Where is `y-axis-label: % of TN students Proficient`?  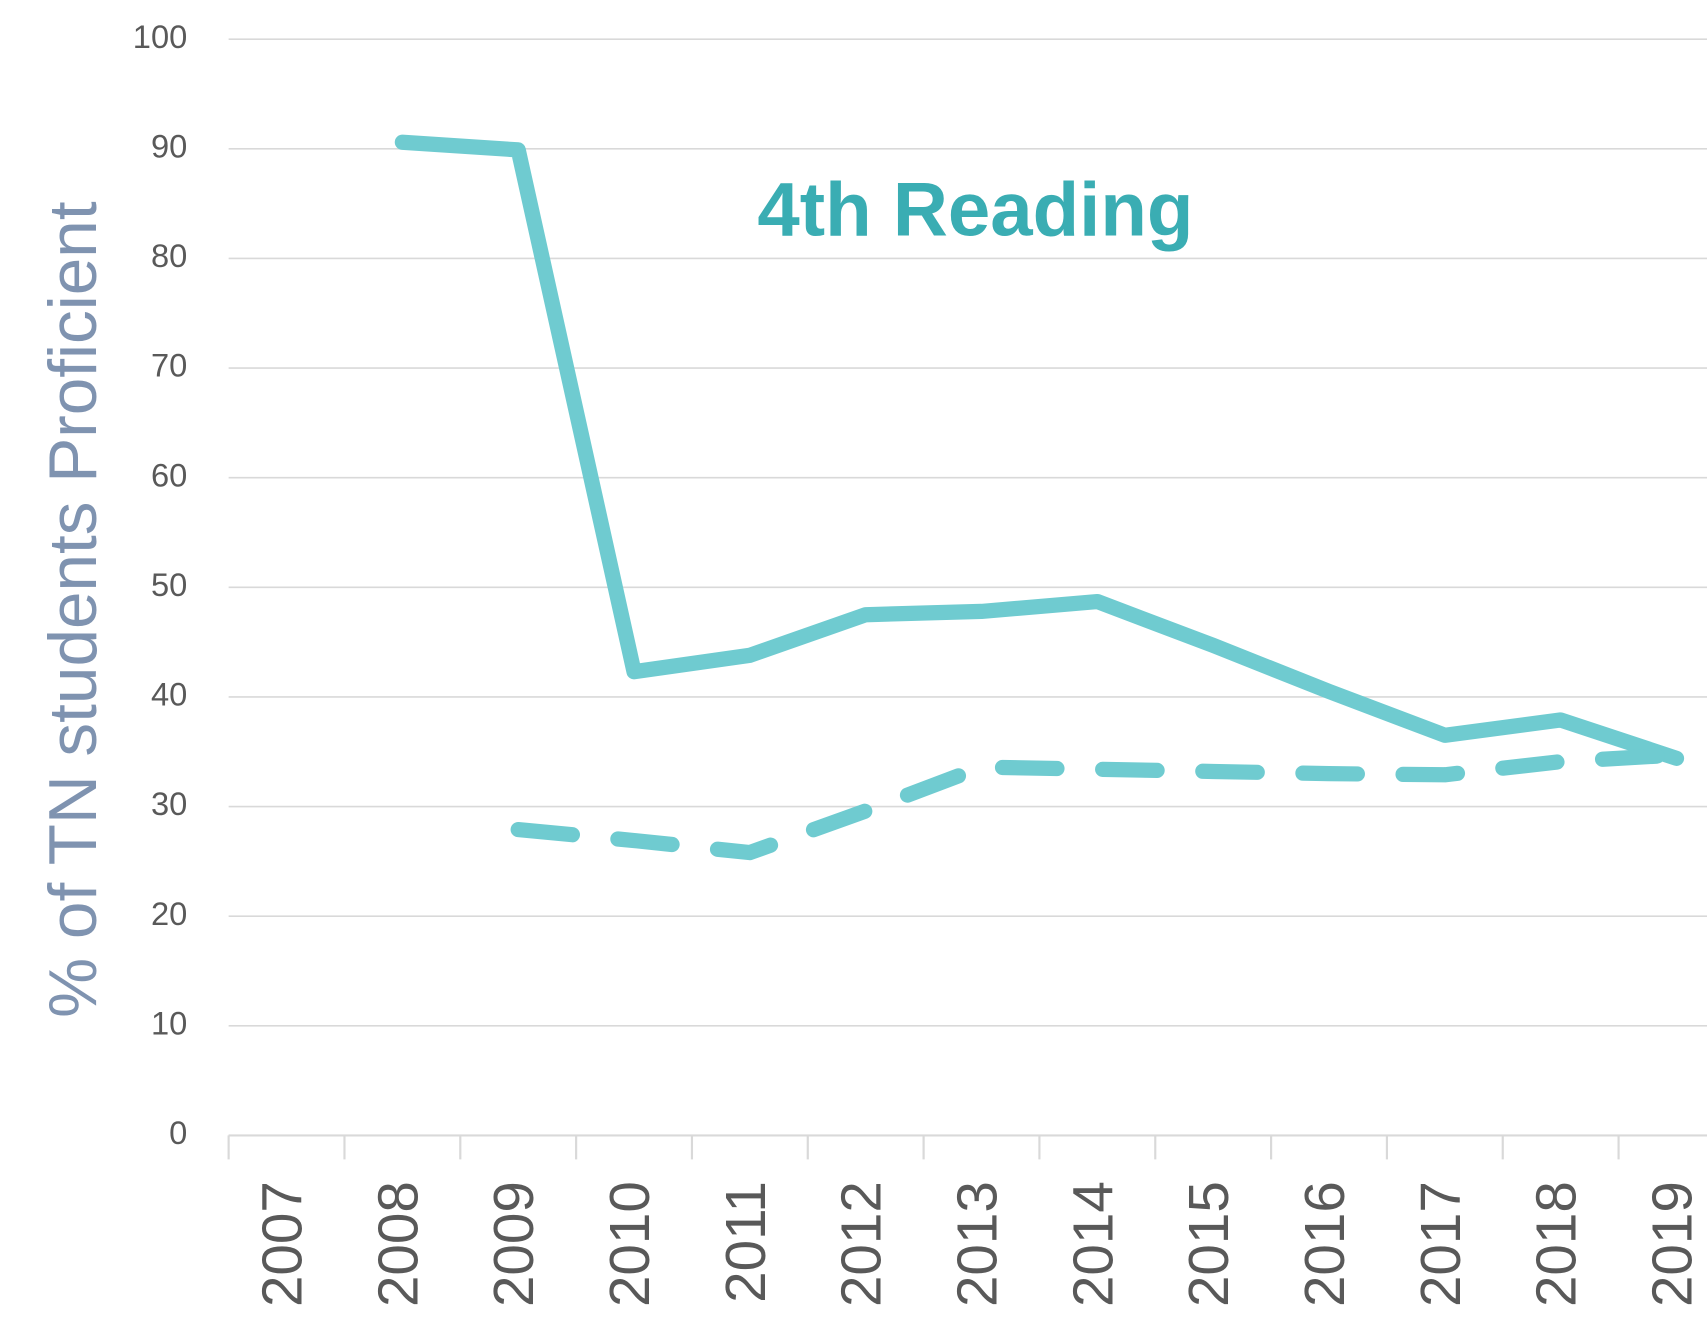
y-axis-label: % of TN students Proficient is located at coordinates (73, 609).